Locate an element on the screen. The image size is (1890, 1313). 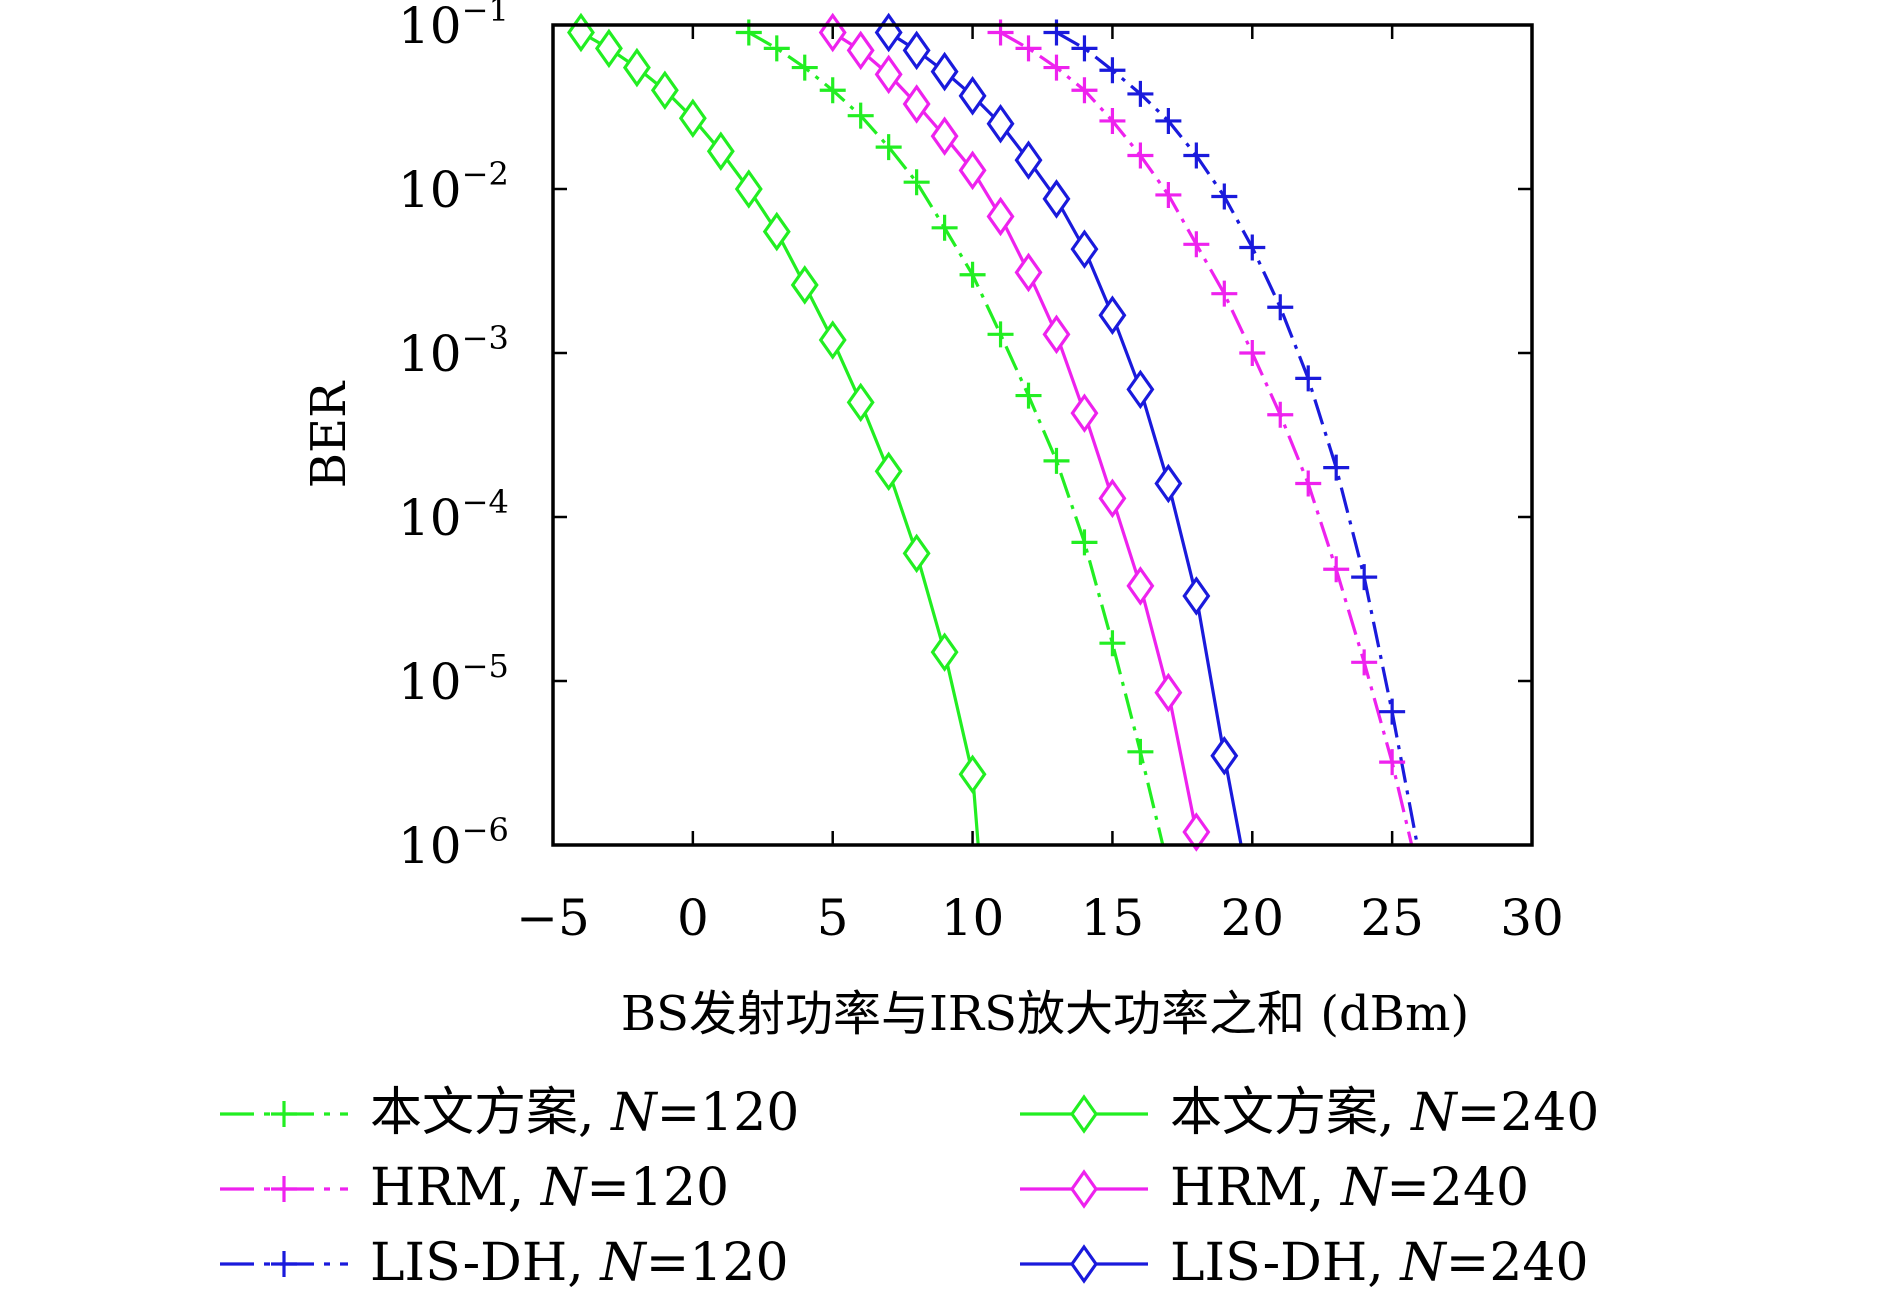
x-tick-label-2: 5 is located at coordinates (833, 918).